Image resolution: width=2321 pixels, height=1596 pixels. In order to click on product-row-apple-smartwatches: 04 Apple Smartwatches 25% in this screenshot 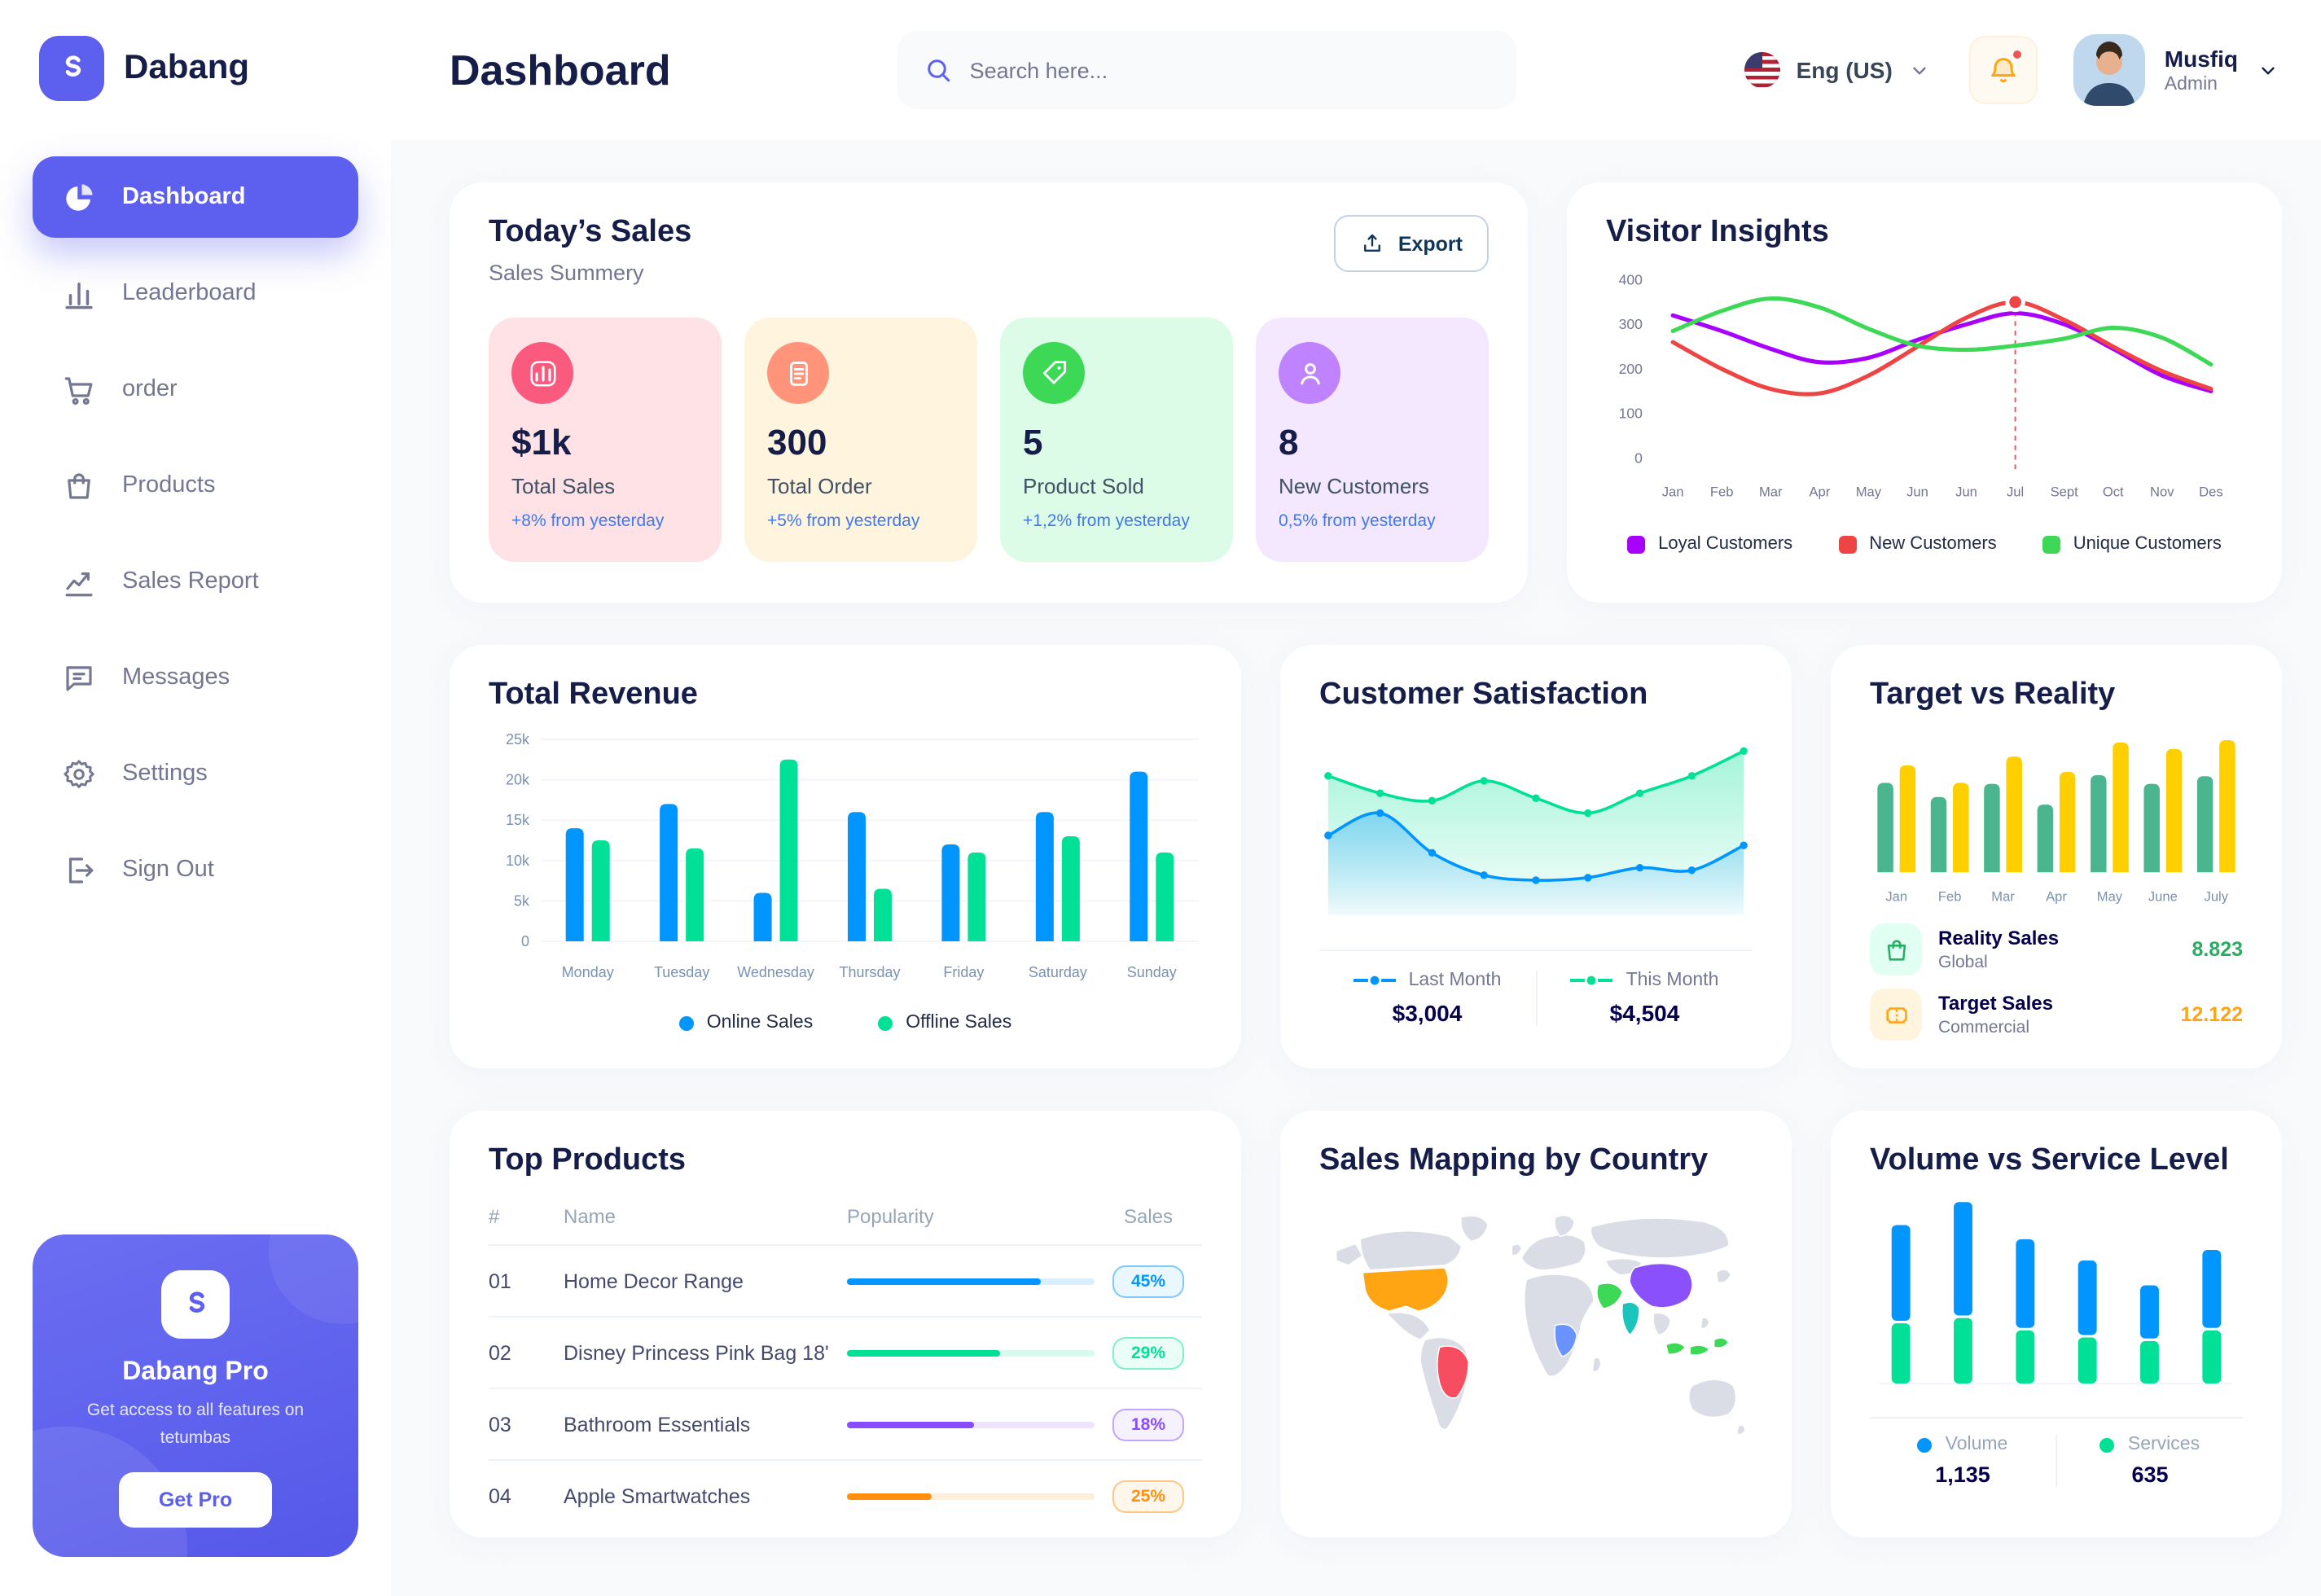, I will do `click(845, 1496)`.